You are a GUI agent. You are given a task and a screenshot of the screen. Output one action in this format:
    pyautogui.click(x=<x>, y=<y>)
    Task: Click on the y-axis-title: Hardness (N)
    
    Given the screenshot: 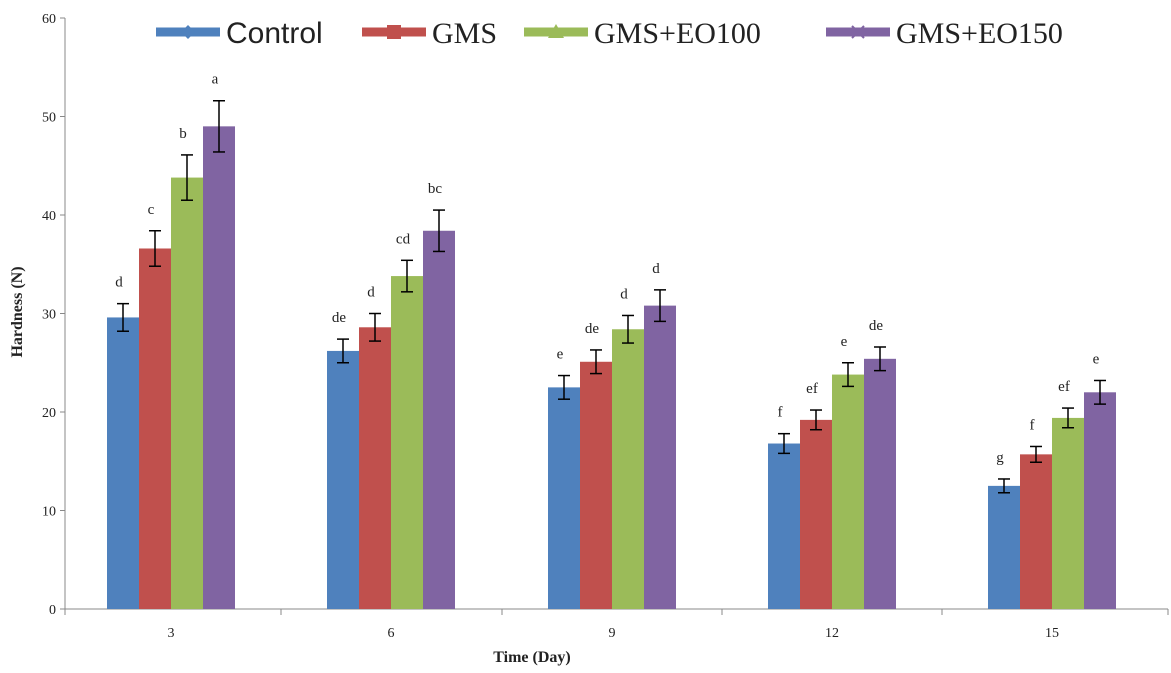 What is the action you would take?
    pyautogui.click(x=17, y=311)
    